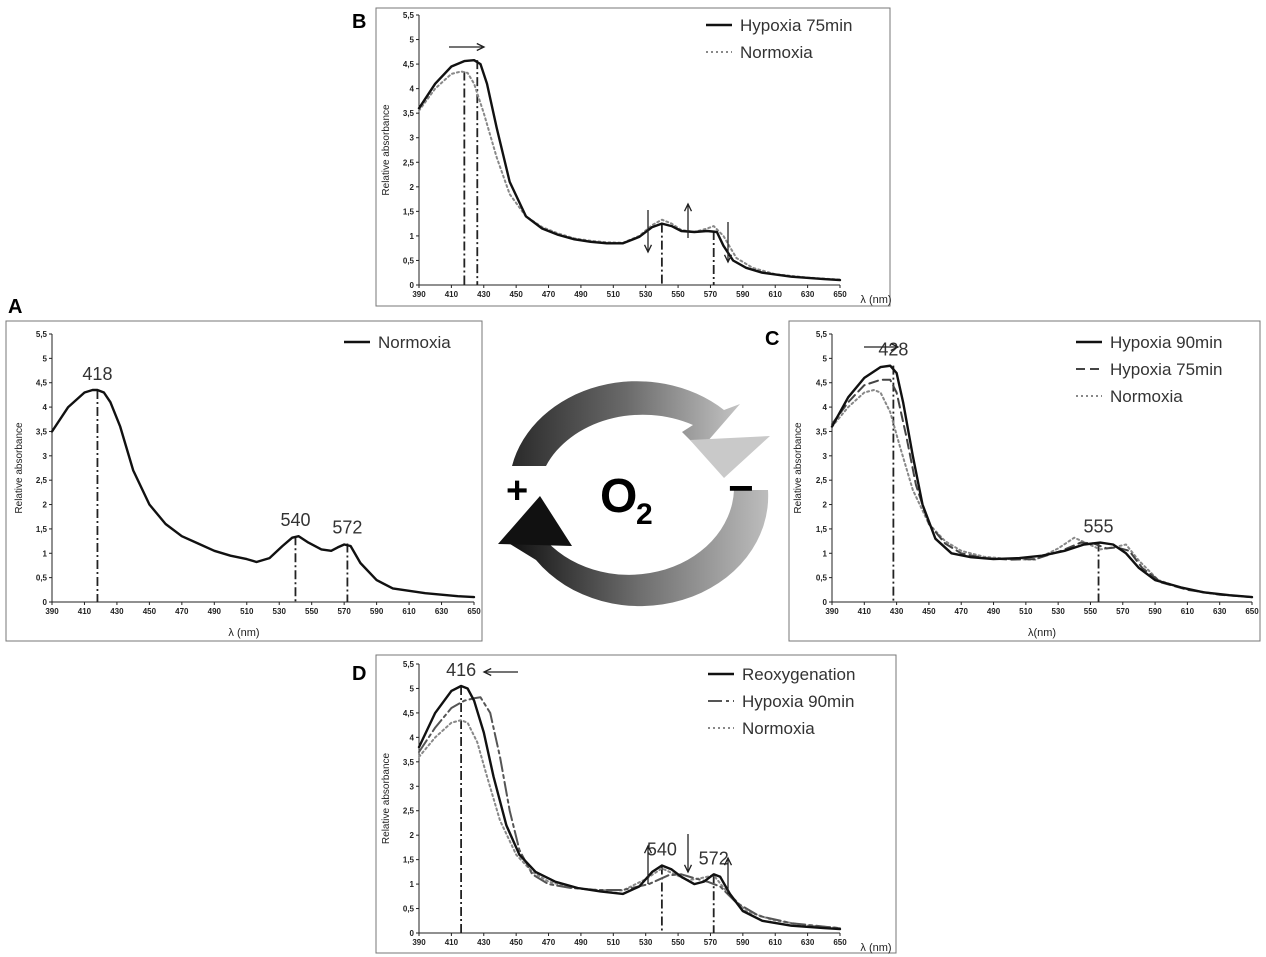  Describe the element at coordinates (461, 670) in the screenshot. I see `peak-label: 416` at that location.